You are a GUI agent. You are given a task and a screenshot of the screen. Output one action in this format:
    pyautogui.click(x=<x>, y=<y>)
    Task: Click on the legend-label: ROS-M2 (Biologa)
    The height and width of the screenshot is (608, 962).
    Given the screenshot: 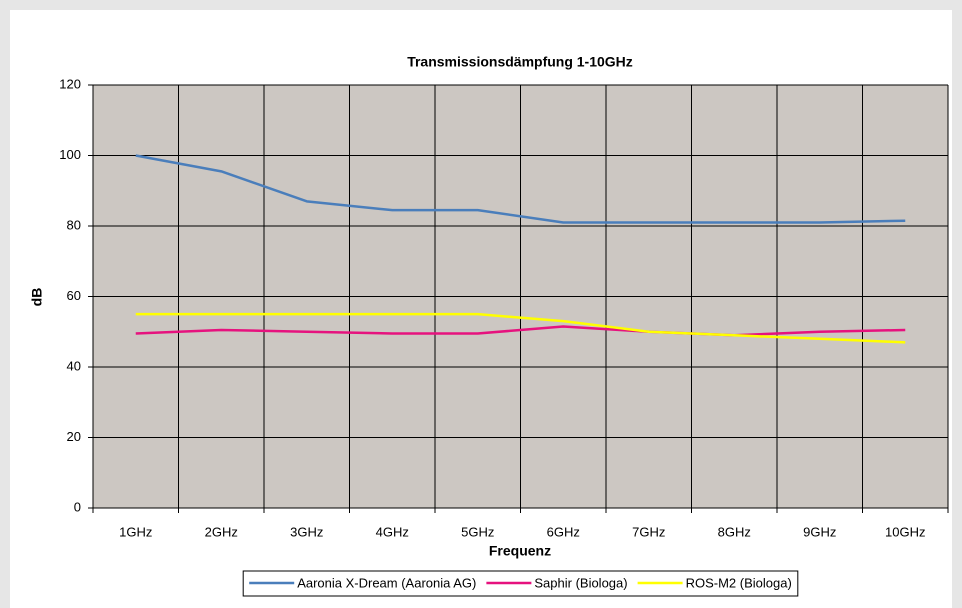 What is the action you would take?
    pyautogui.click(x=739, y=582)
    